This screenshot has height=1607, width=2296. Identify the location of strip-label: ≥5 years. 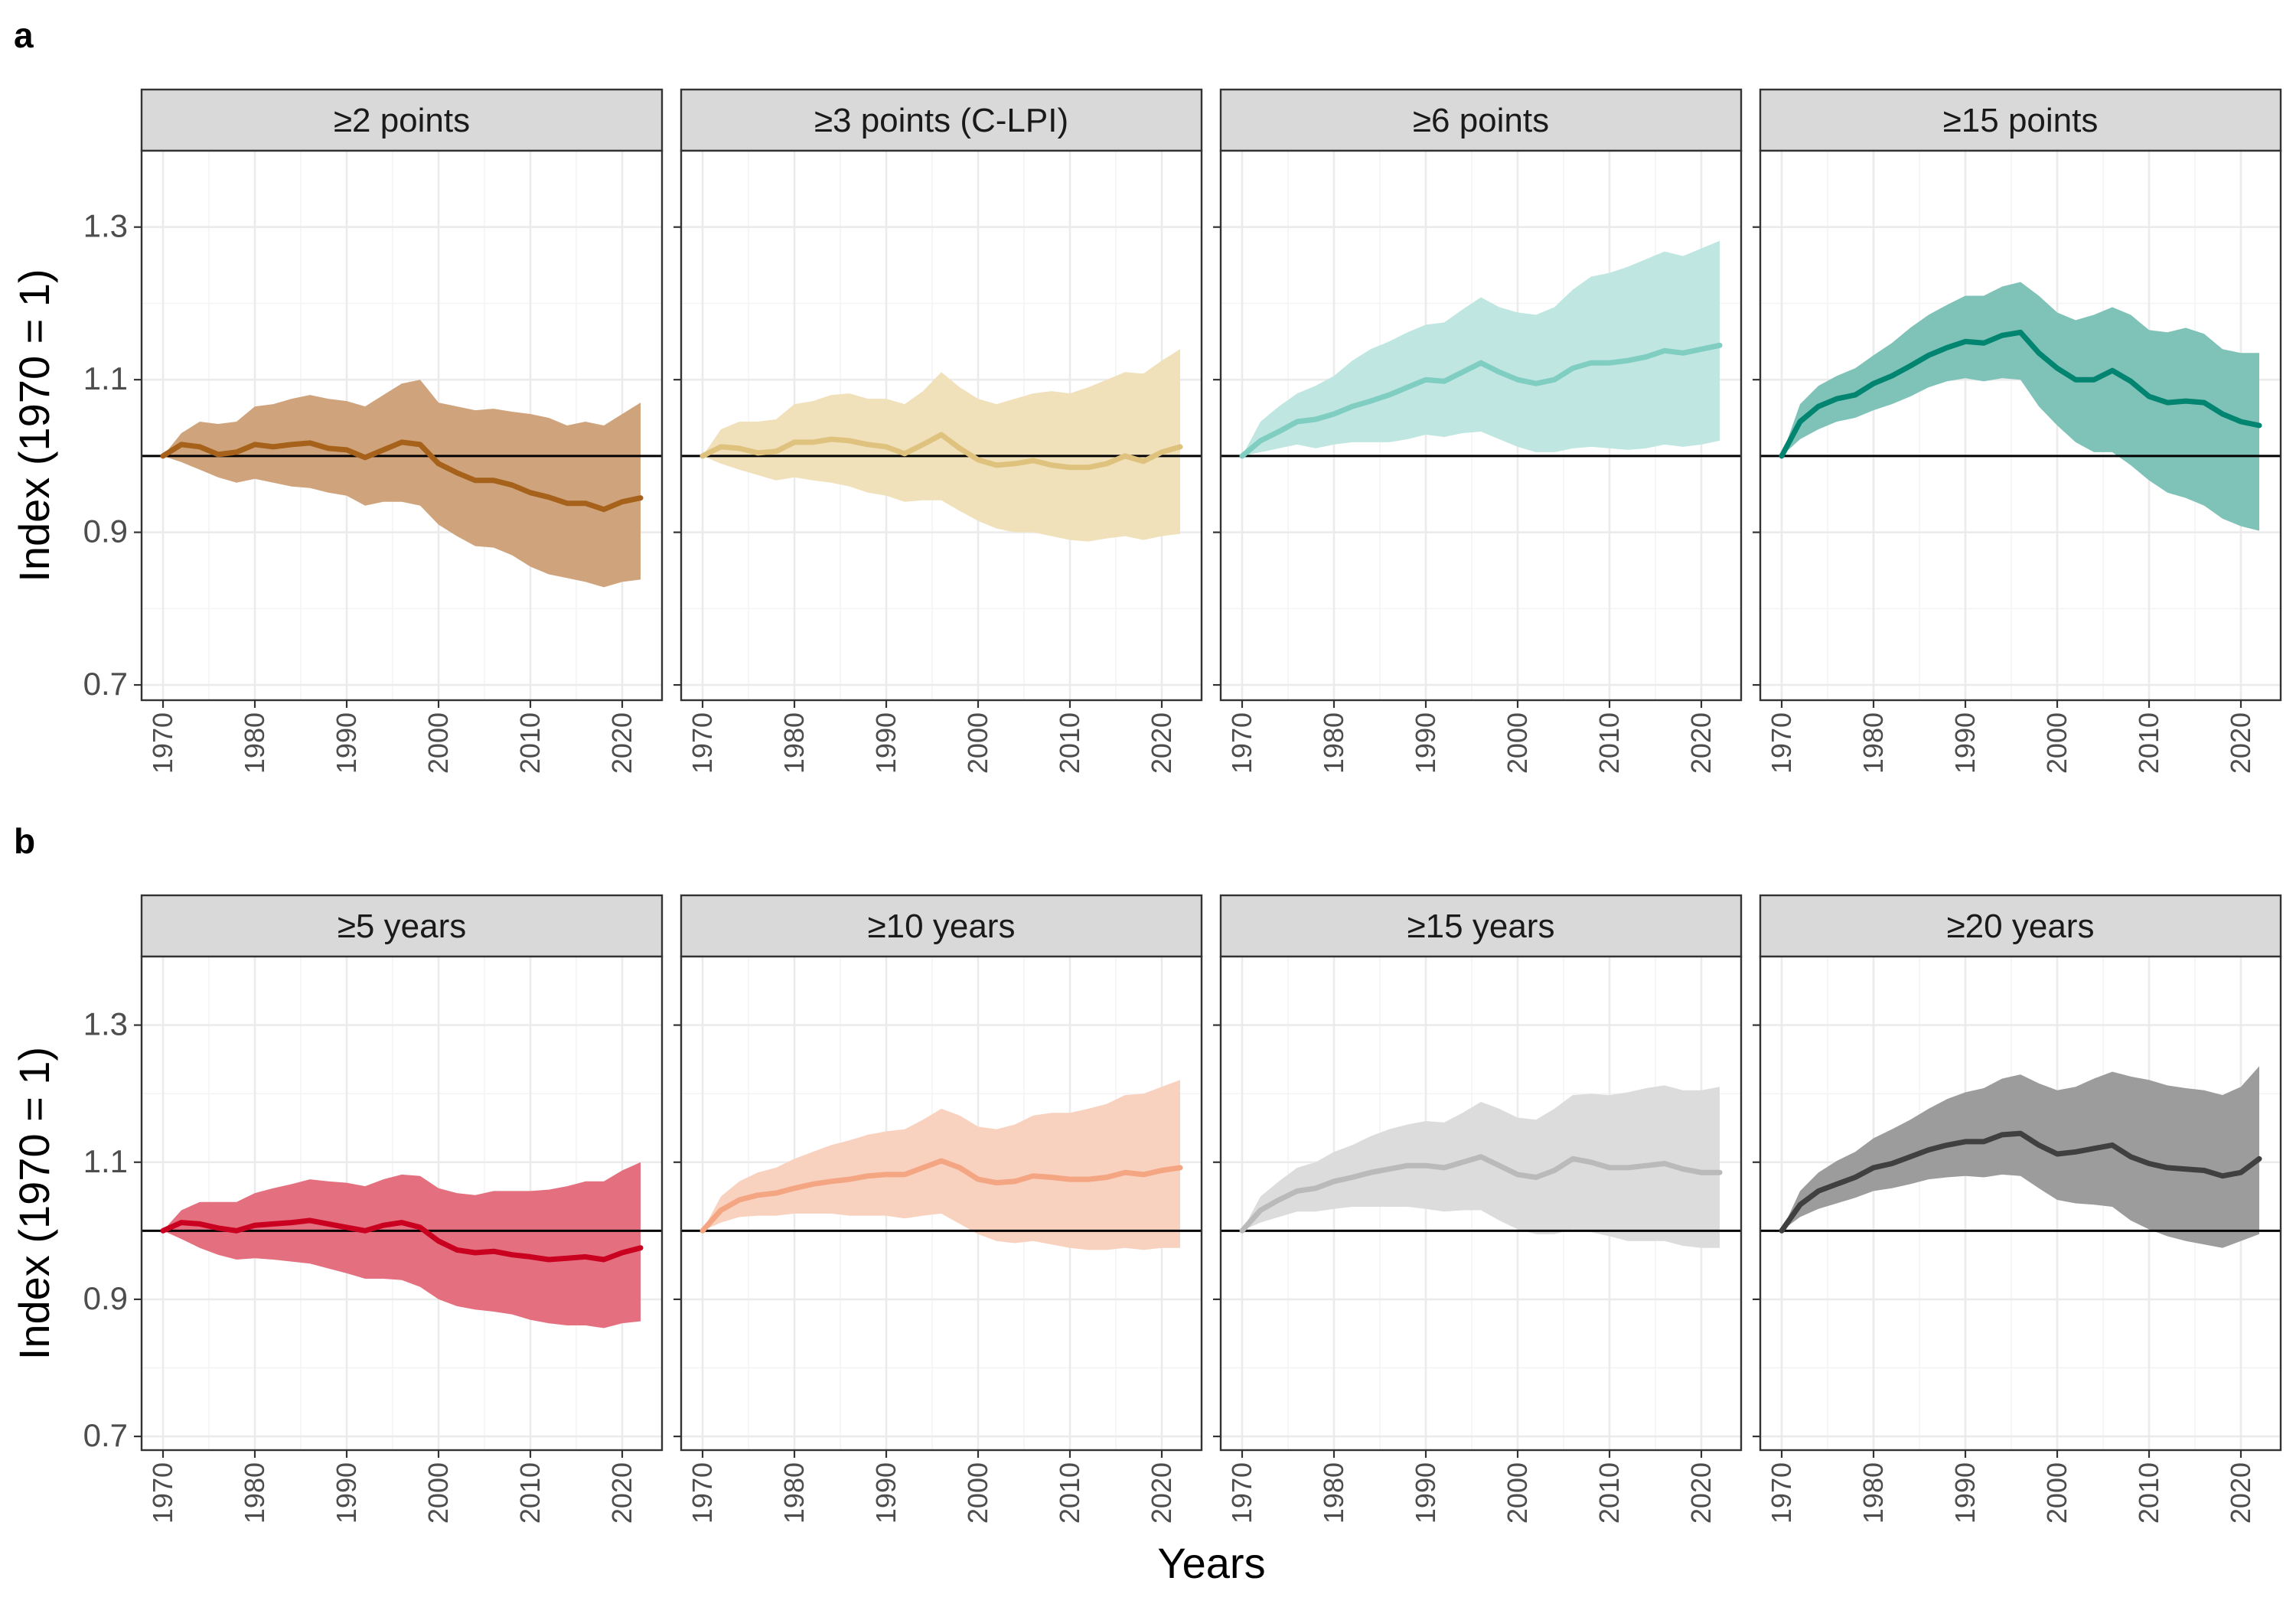
(402, 926).